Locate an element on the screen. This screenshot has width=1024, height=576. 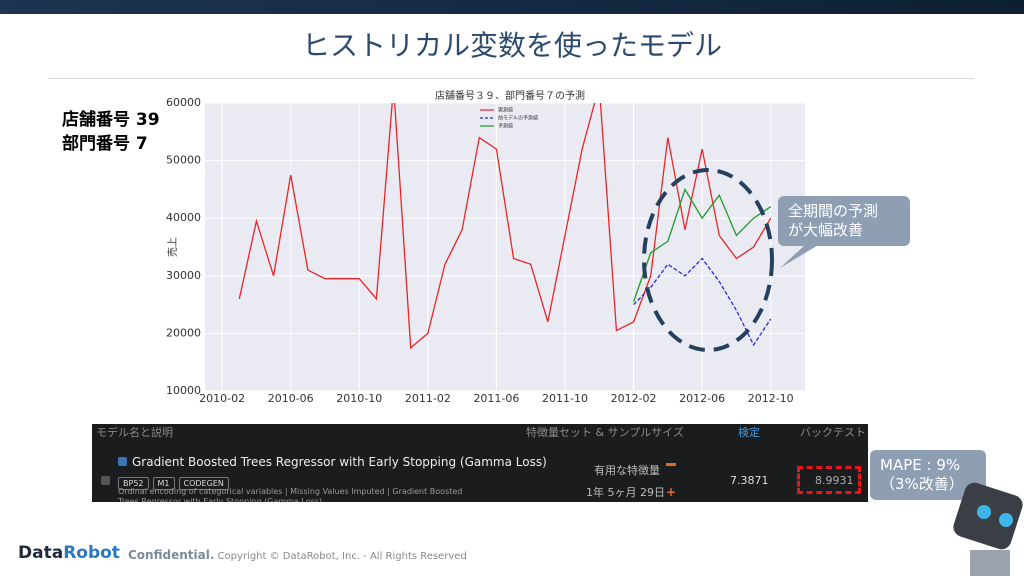
legend-label: 予測値 is located at coordinates (505, 126).